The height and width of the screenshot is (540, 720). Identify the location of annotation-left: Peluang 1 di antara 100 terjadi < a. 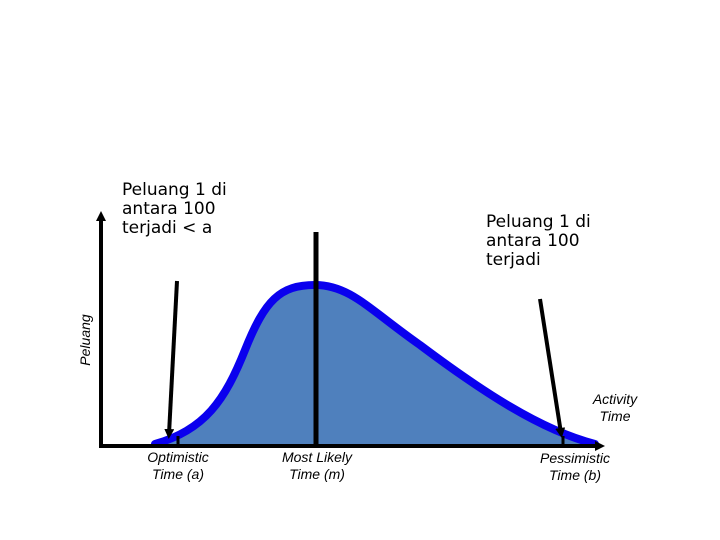
(174, 209).